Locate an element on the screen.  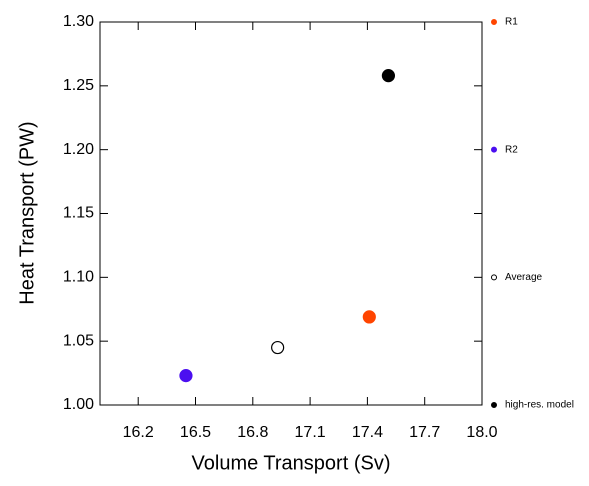
x-tick-label: 16.5 is located at coordinates (195, 432).